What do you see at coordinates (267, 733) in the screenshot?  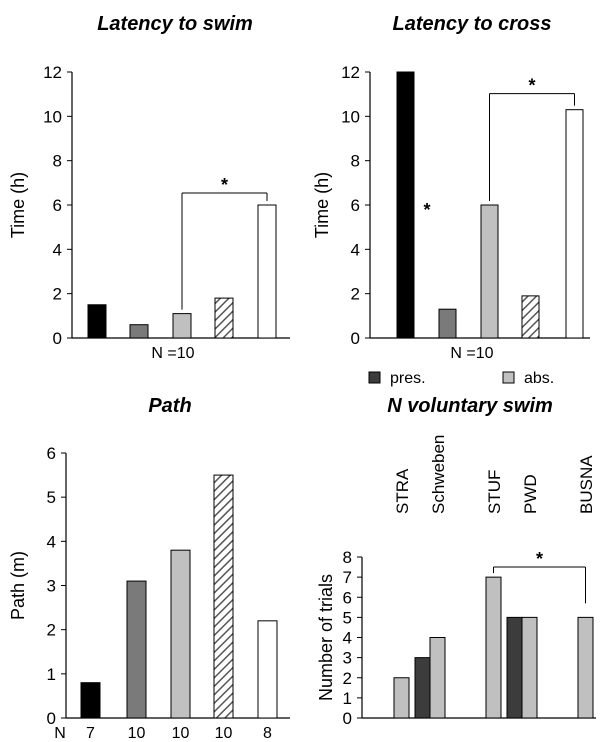 I see `n-value: 8` at bounding box center [267, 733].